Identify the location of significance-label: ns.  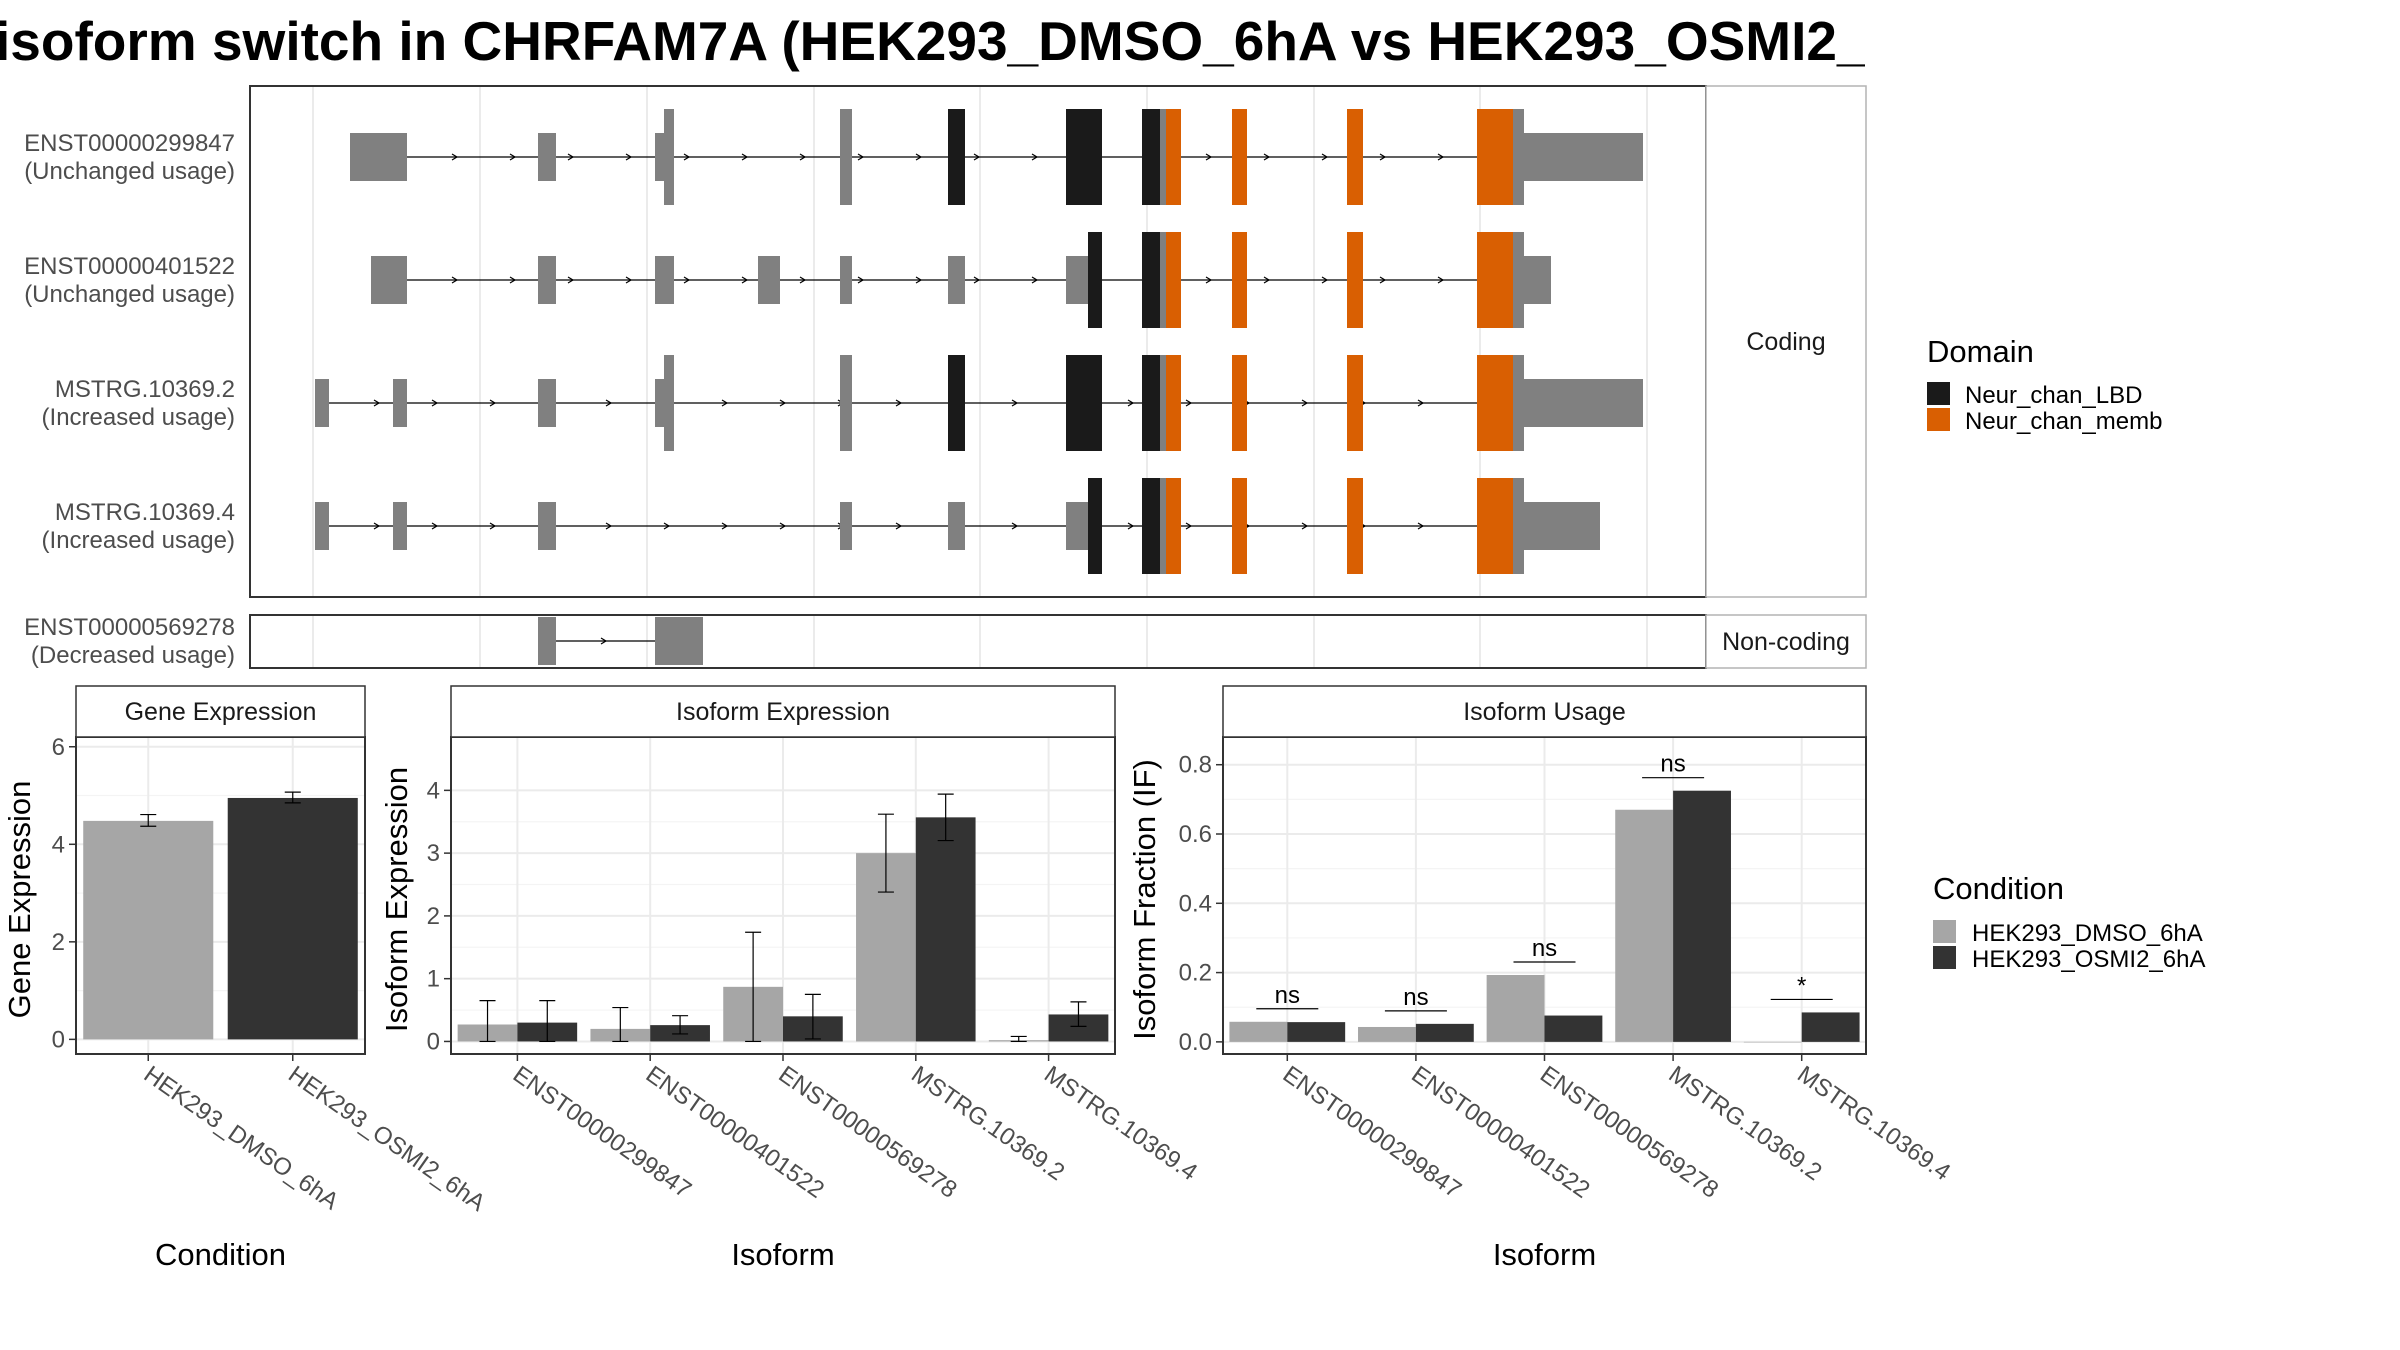
(1287, 995).